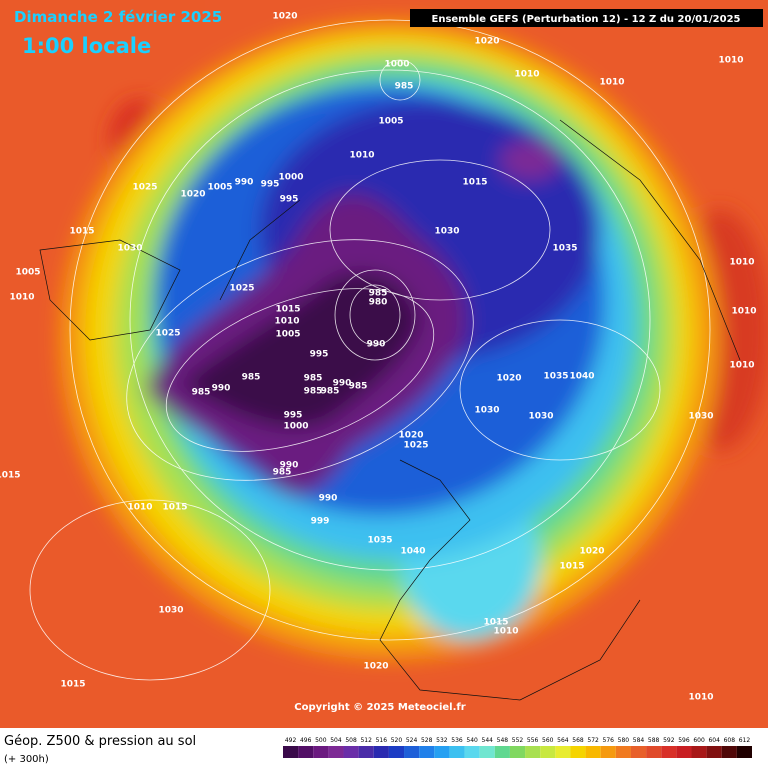  I want to click on legend-title: Géop. Z500 & pression au sol, so click(100, 741).